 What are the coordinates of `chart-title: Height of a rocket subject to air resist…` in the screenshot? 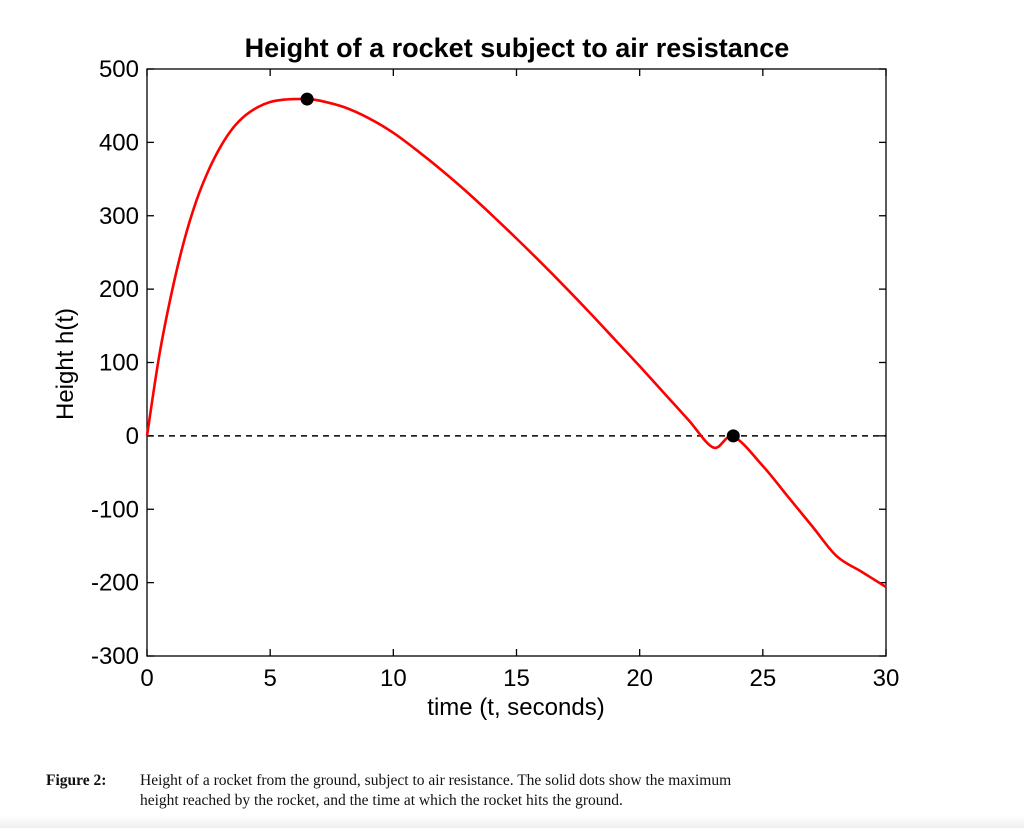 It's located at (517, 48).